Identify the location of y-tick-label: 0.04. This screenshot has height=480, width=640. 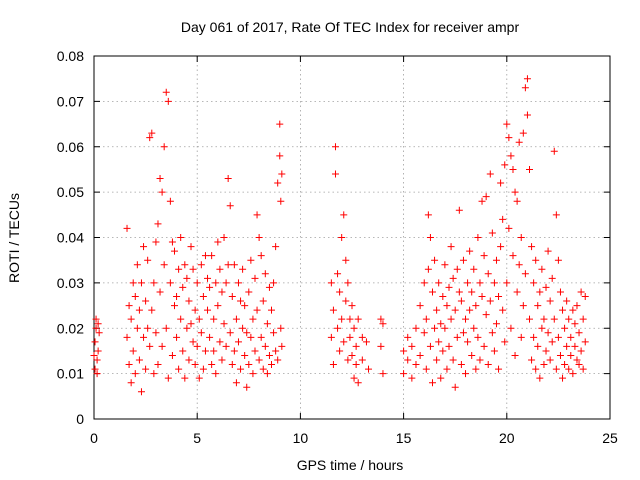
(70, 238).